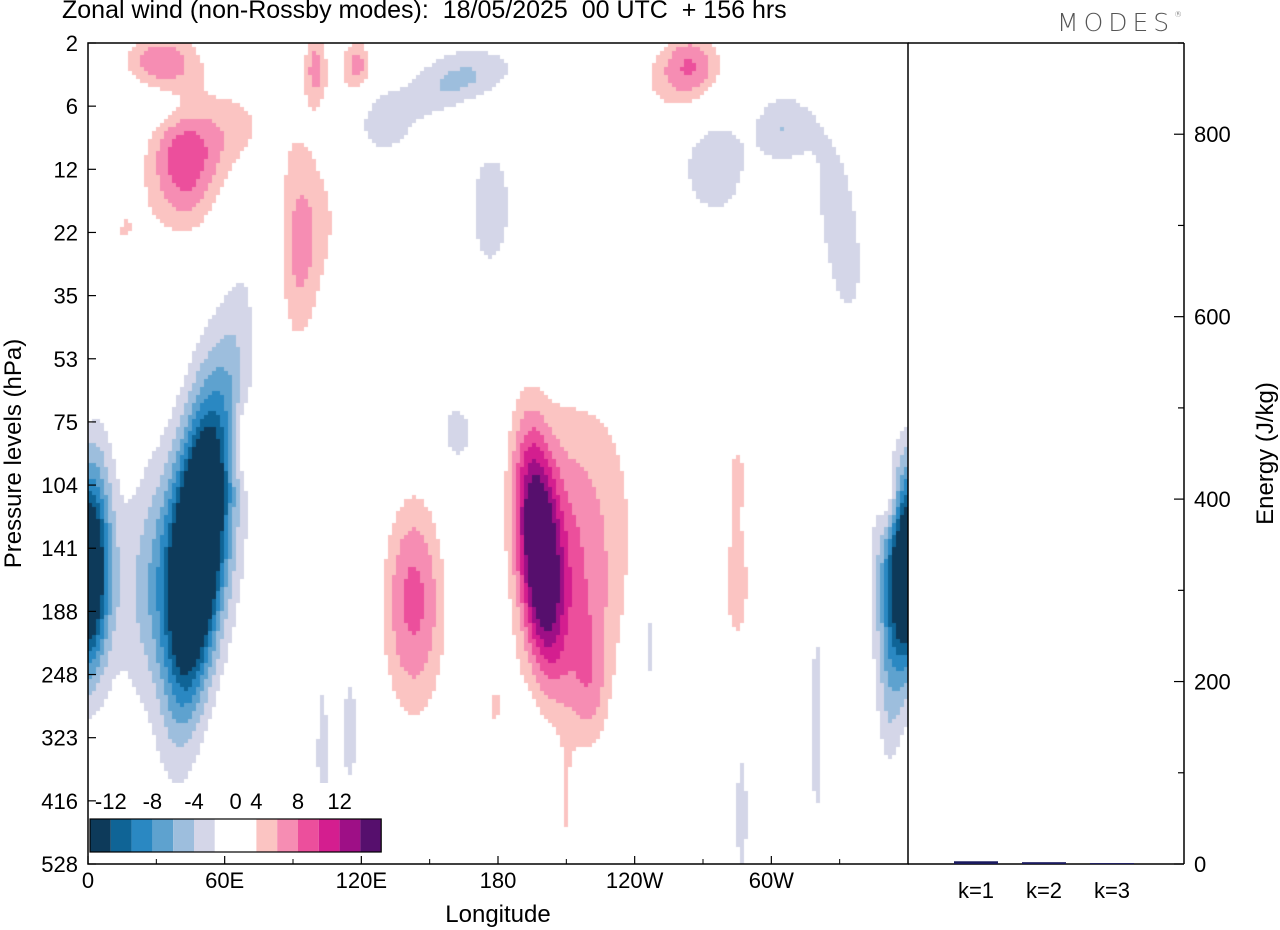  I want to click on y-tick-label: 2, so click(72, 43).